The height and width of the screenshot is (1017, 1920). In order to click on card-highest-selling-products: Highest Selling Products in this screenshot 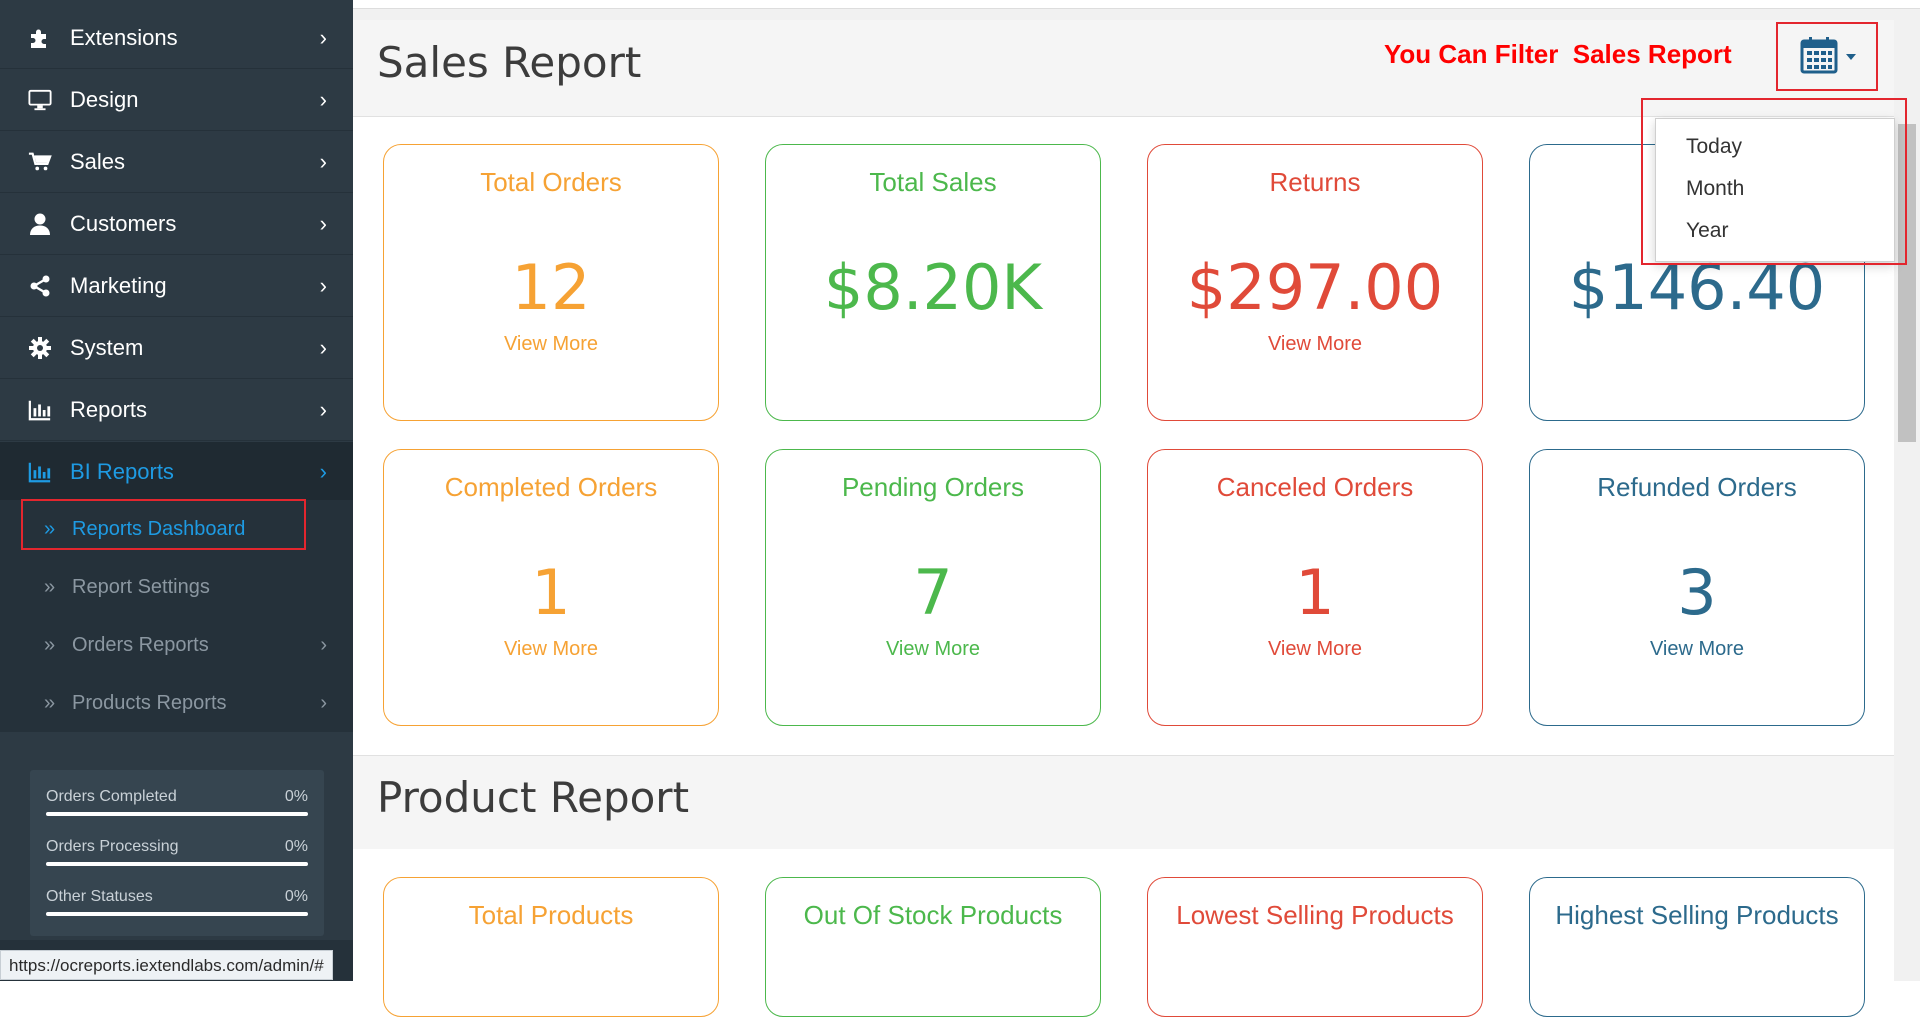, I will do `click(1697, 947)`.